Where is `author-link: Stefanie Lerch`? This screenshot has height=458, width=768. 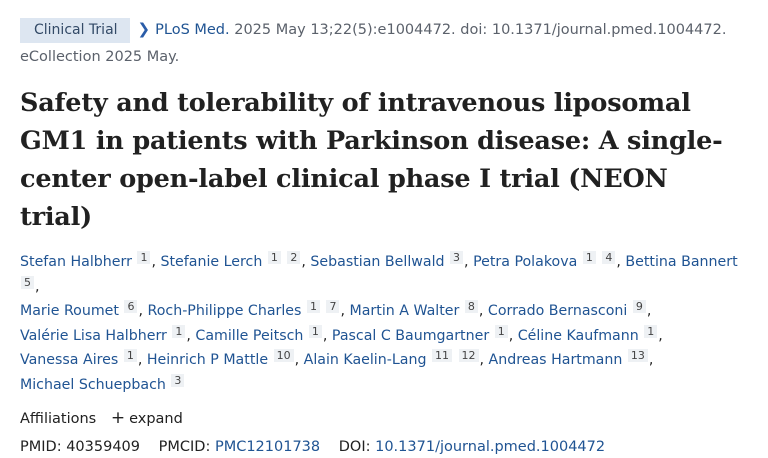 author-link: Stefanie Lerch is located at coordinates (211, 262).